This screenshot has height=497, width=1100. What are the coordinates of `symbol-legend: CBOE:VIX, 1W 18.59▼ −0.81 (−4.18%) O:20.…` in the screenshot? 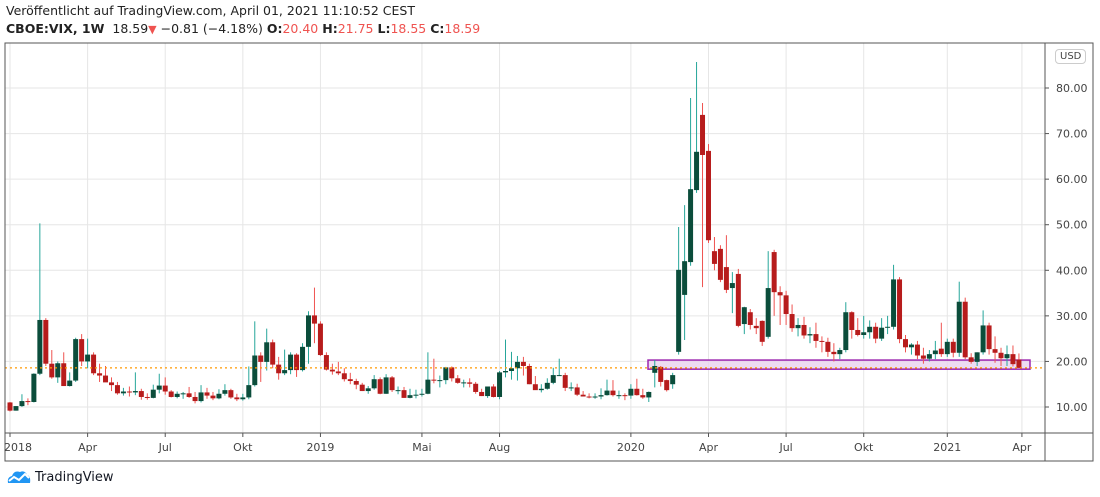 It's located at (243, 28).